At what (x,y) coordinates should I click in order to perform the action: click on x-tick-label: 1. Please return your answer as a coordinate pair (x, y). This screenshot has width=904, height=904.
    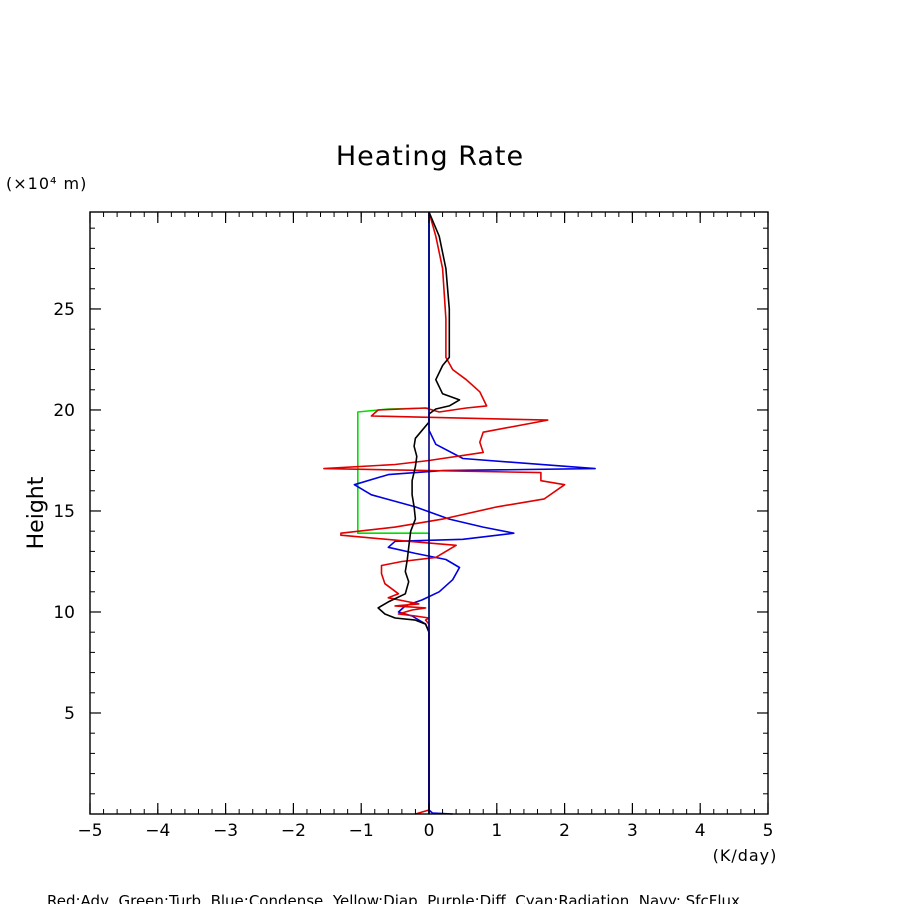
    Looking at the image, I should click on (496, 831).